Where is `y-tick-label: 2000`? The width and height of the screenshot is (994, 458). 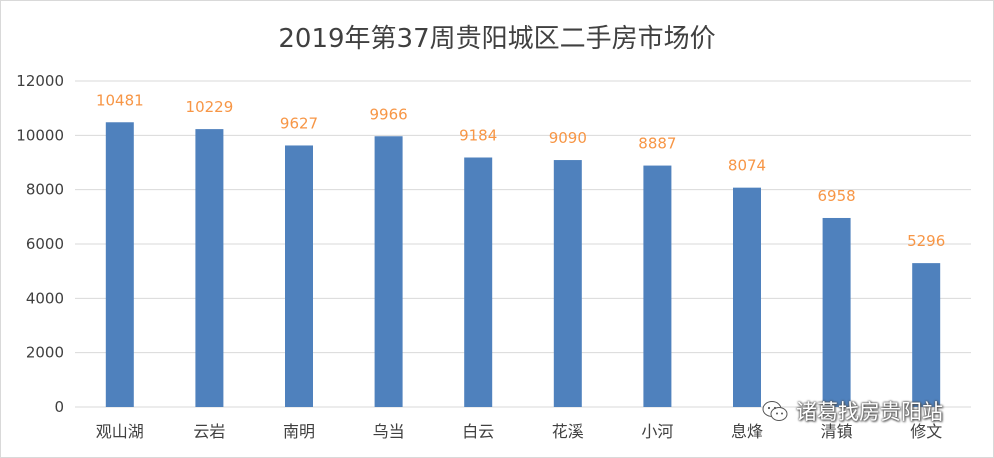
y-tick-label: 2000 is located at coordinates (45, 353).